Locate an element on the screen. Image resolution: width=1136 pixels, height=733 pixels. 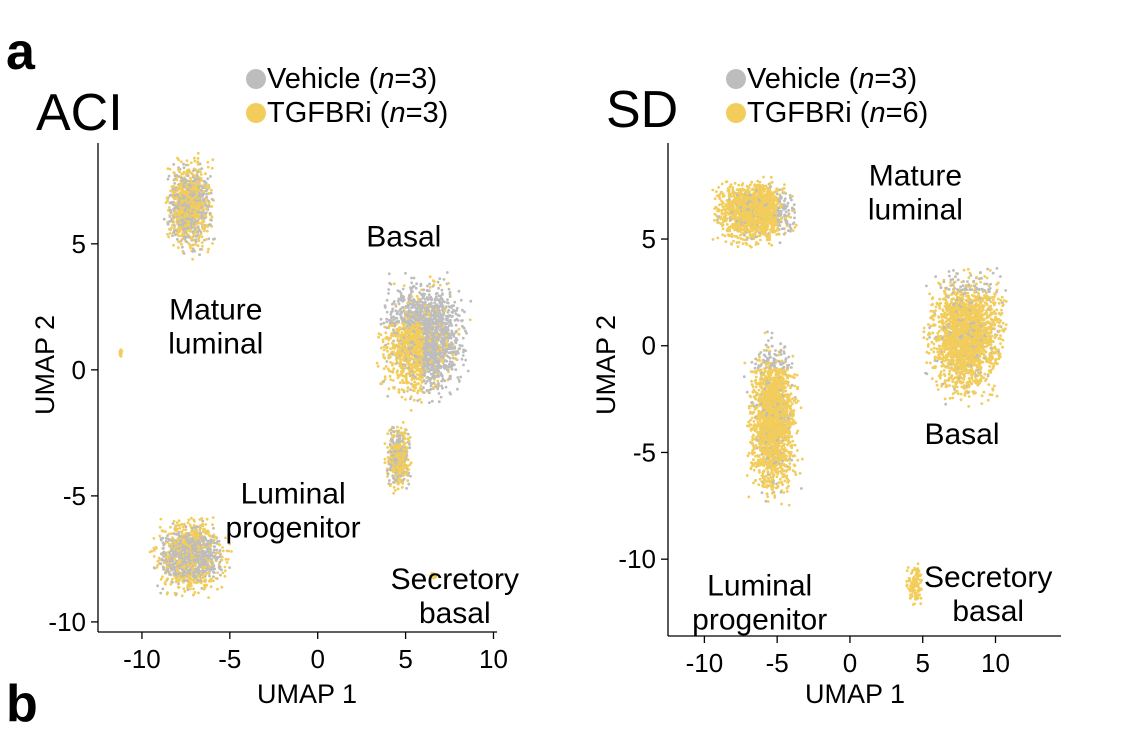
cluster-basal-tail-points is located at coordinates (398, 458).